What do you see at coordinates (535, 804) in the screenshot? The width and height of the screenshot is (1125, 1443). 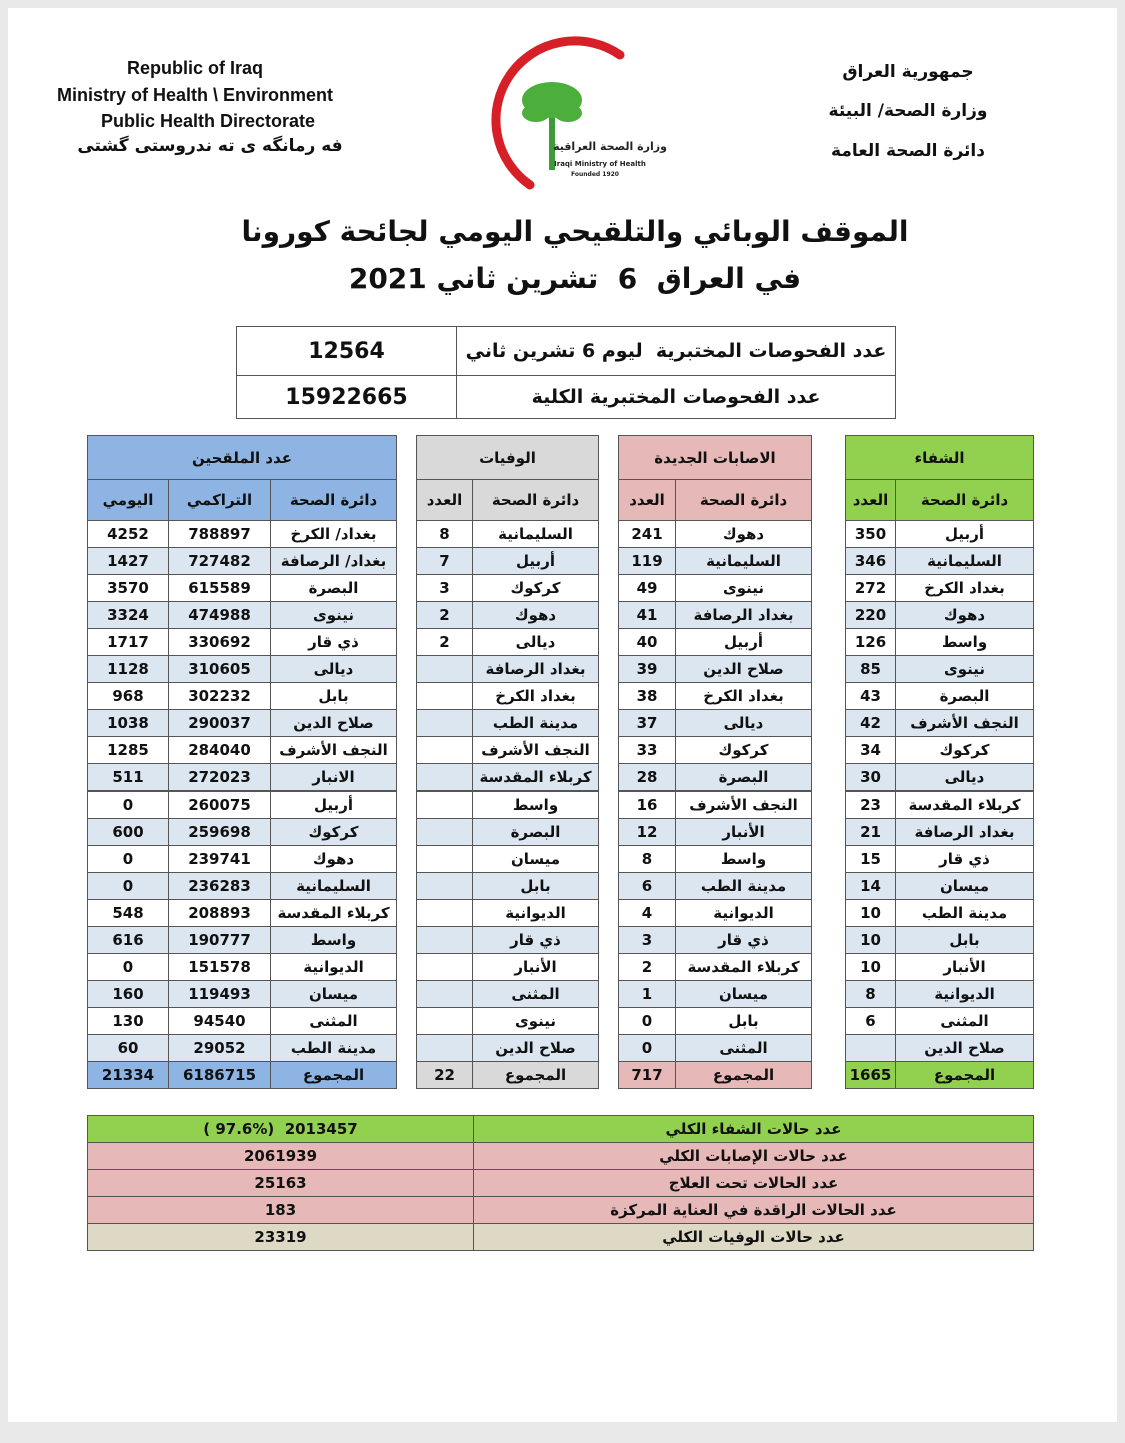 I see `deaths-cell: واسط` at bounding box center [535, 804].